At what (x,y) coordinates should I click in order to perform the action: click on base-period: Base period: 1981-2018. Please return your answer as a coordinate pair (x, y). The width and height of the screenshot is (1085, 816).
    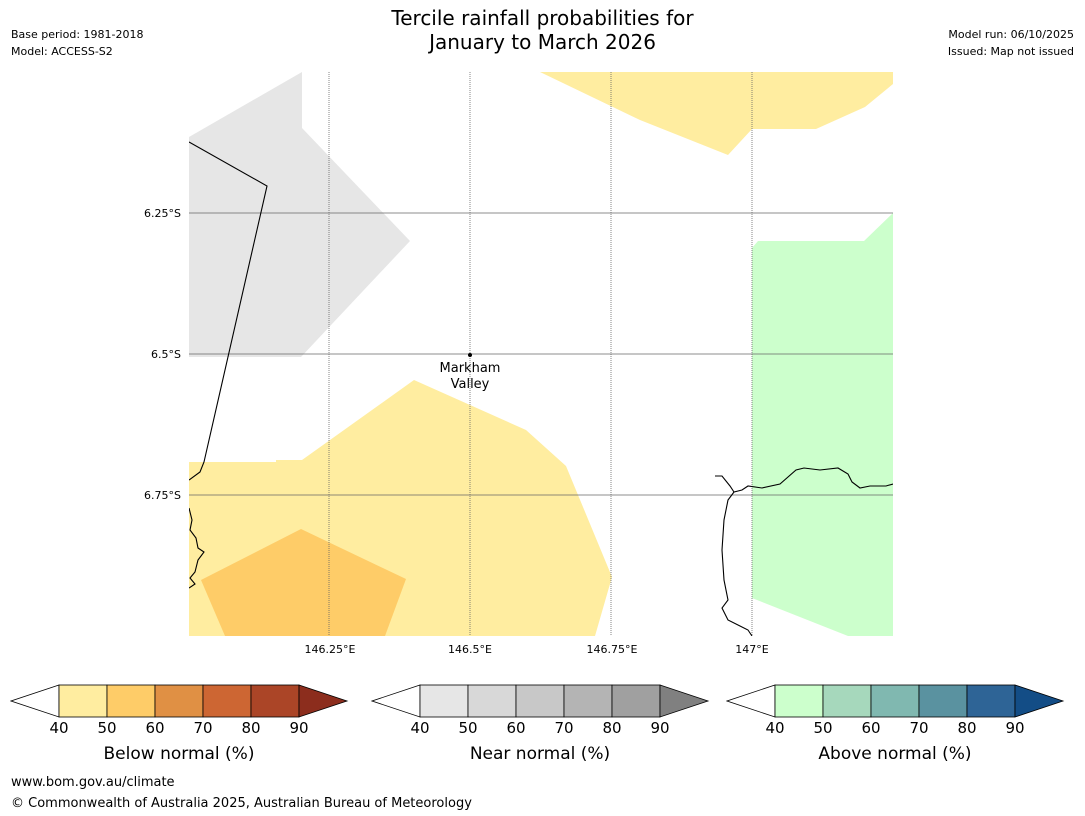
    Looking at the image, I should click on (77, 34).